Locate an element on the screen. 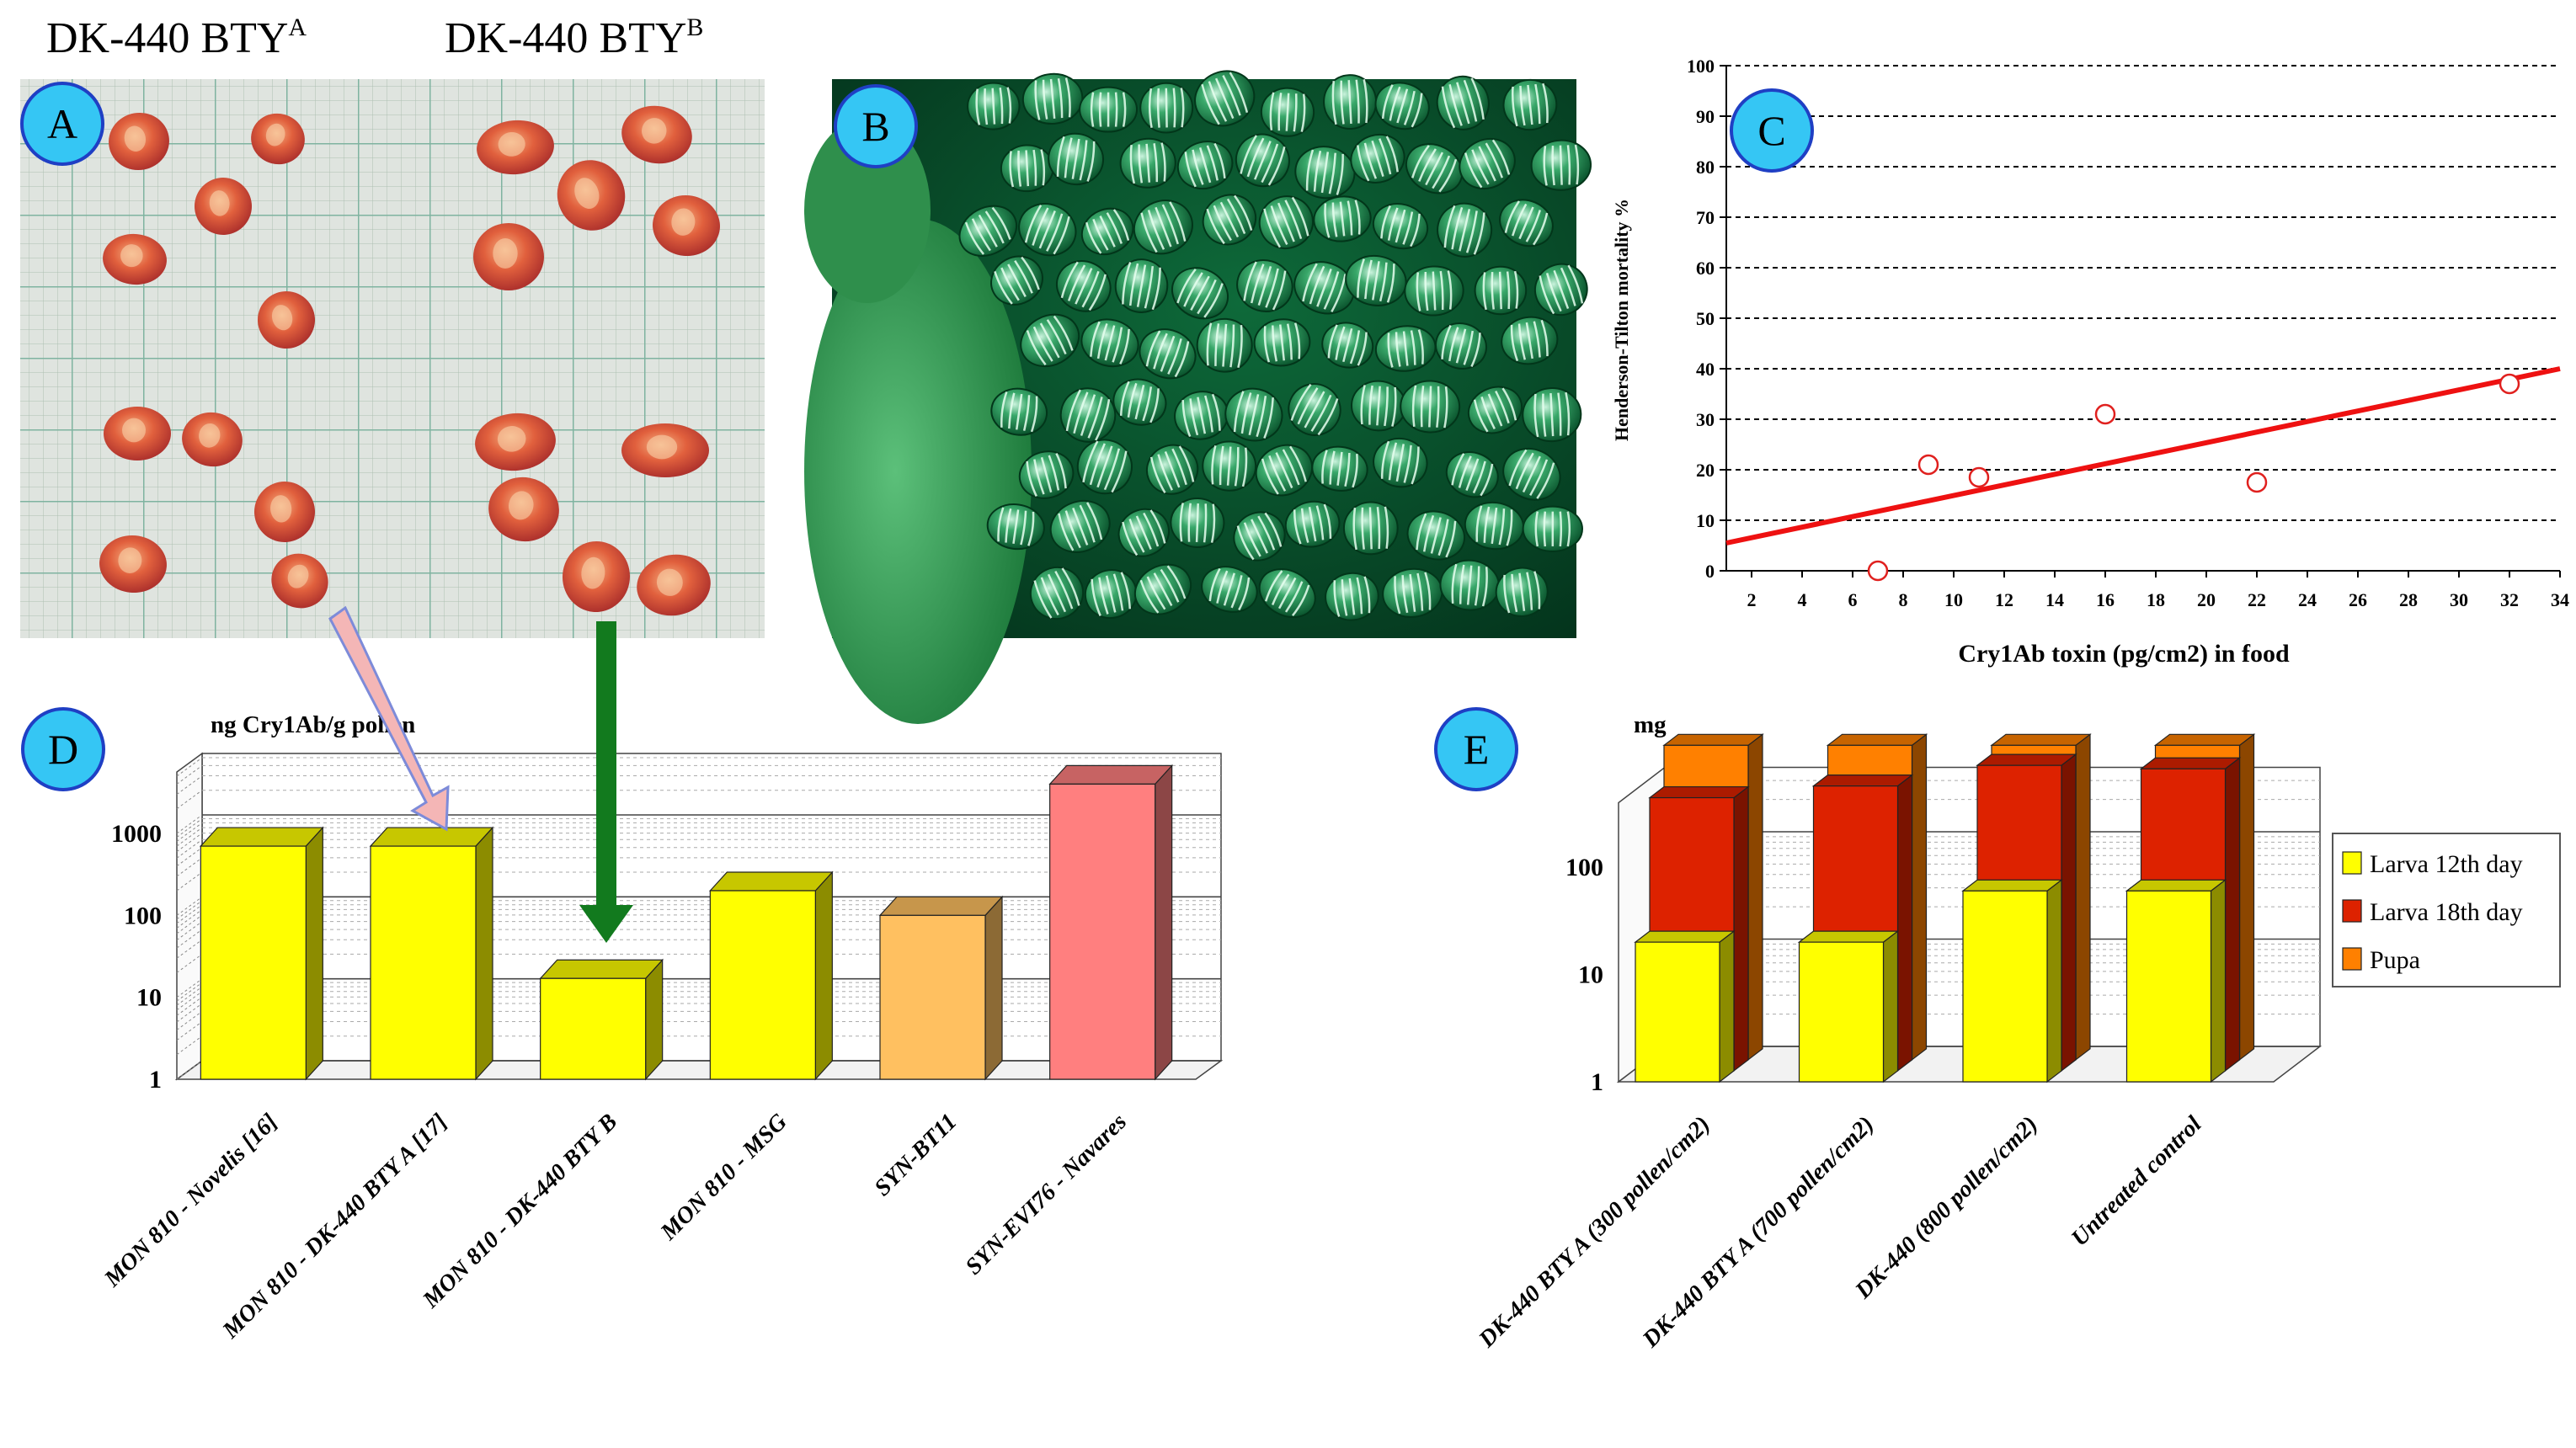  svg-text: B is located at coordinates (875, 126).